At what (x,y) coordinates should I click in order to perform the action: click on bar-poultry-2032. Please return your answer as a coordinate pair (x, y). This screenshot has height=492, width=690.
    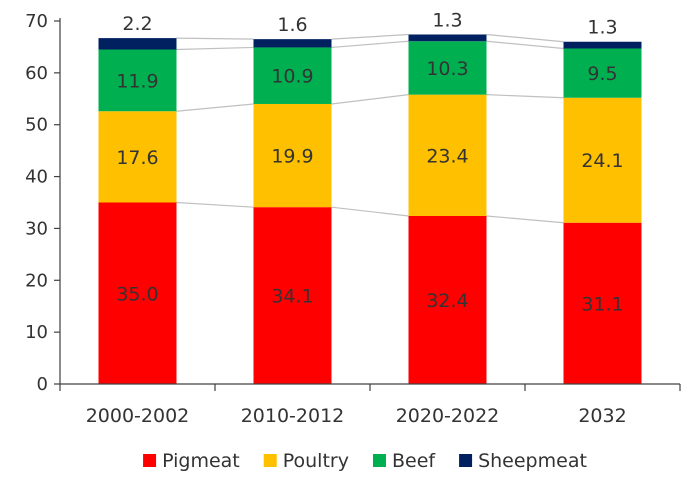
    Looking at the image, I should click on (602, 160).